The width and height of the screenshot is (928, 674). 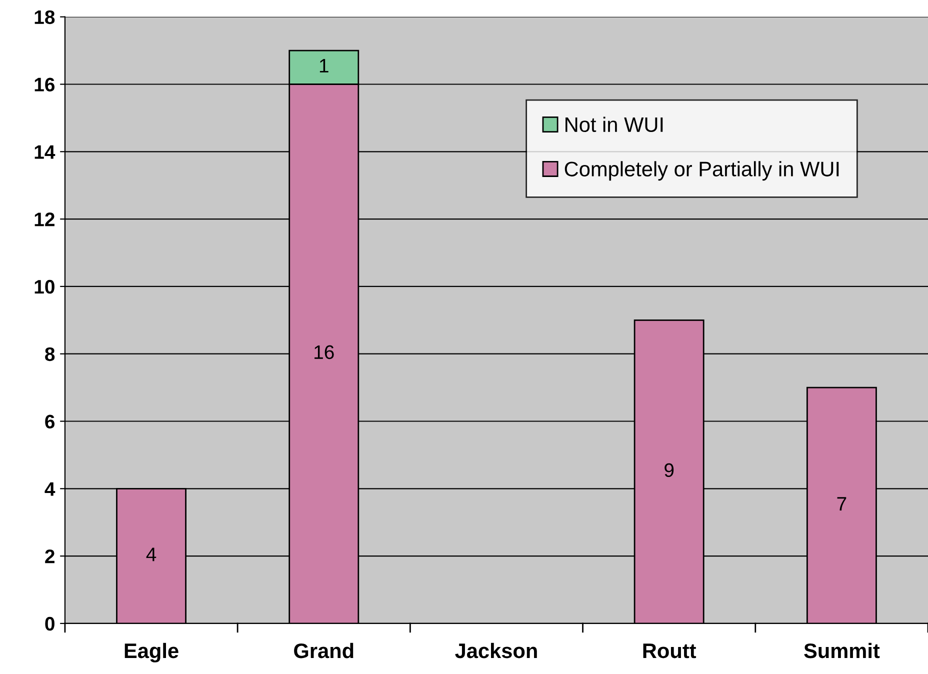 What do you see at coordinates (701, 171) in the screenshot?
I see `legend-label: Completely or Partially in WUI` at bounding box center [701, 171].